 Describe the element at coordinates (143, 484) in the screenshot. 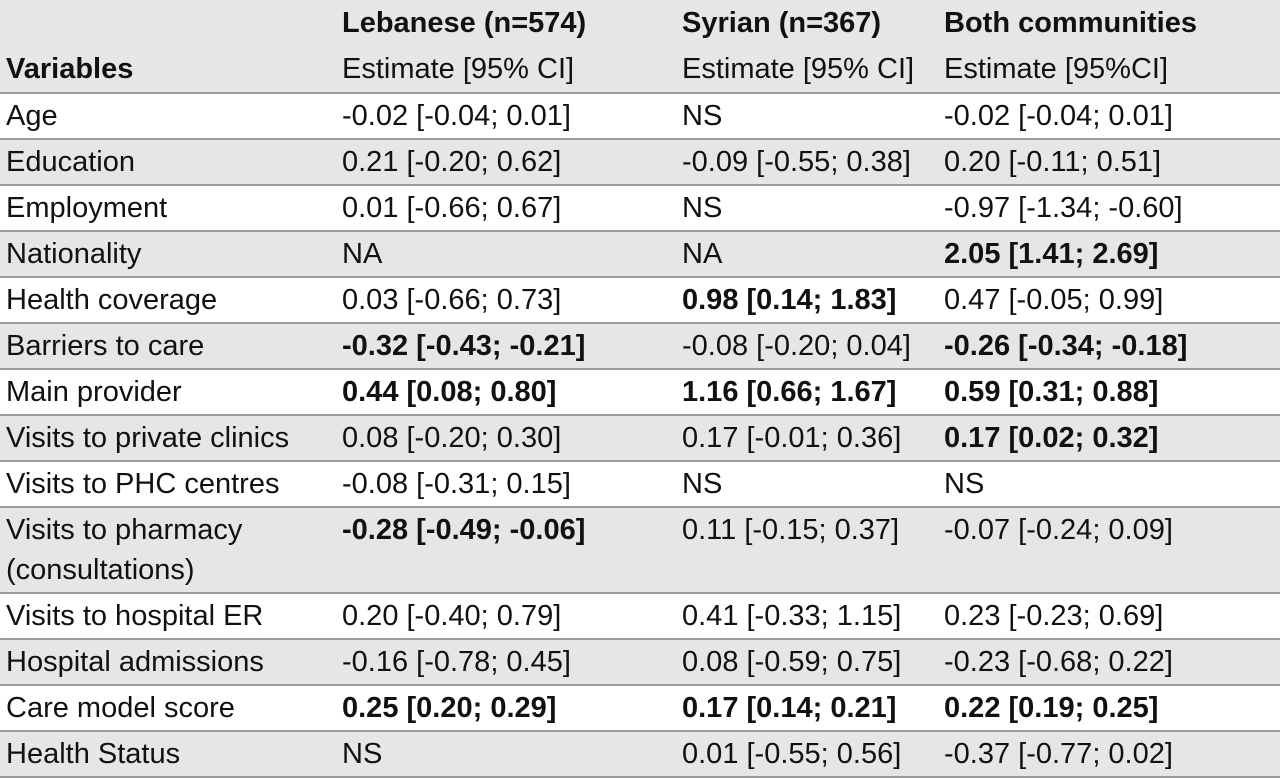

I see `variable-cell: Visits to PHC centres` at that location.